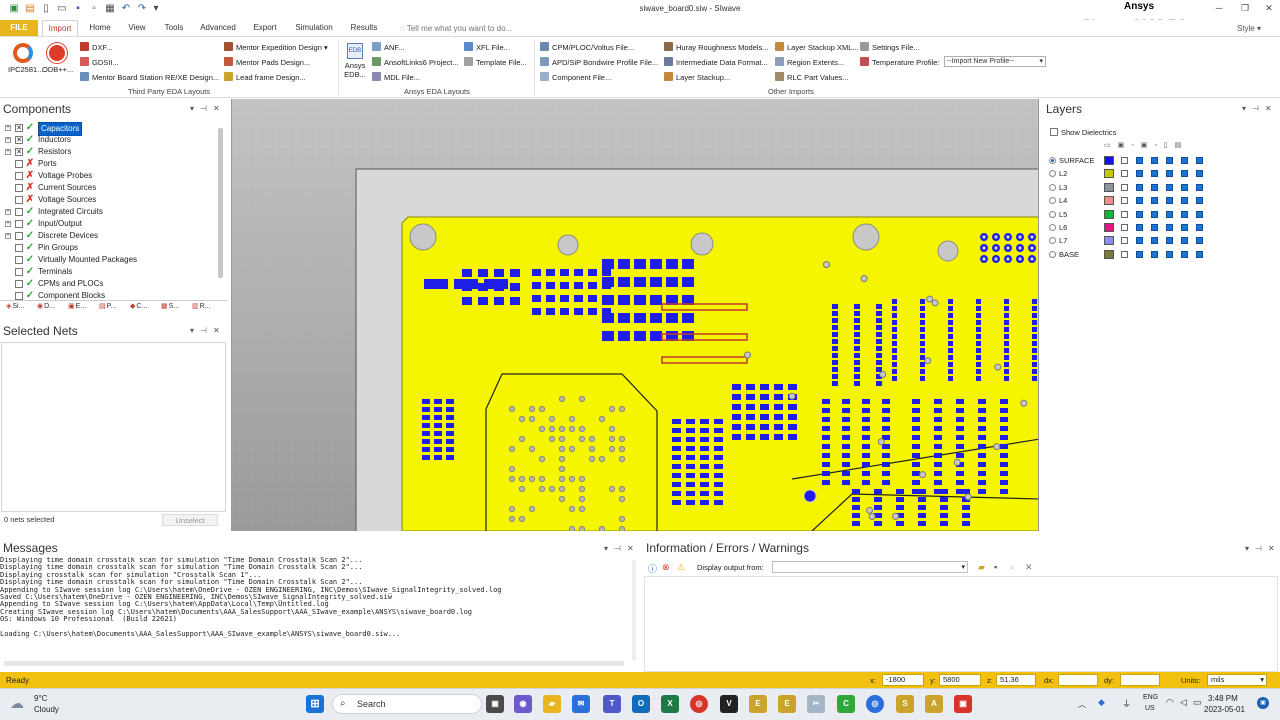  Describe the element at coordinates (1078, 680) in the screenshot. I see `dx-field` at that location.